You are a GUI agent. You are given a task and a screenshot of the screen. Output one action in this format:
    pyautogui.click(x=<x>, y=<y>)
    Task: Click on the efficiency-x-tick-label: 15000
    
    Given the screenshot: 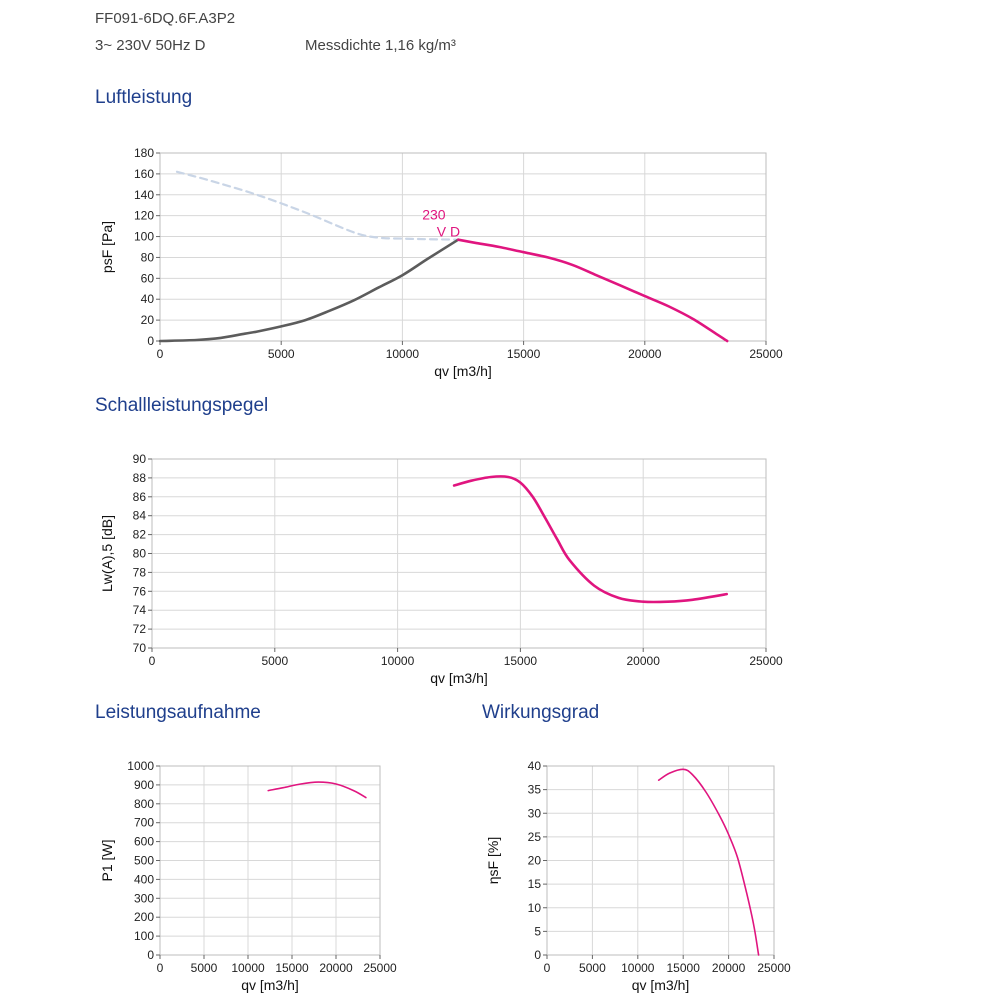 What is the action you would take?
    pyautogui.click(x=684, y=968)
    